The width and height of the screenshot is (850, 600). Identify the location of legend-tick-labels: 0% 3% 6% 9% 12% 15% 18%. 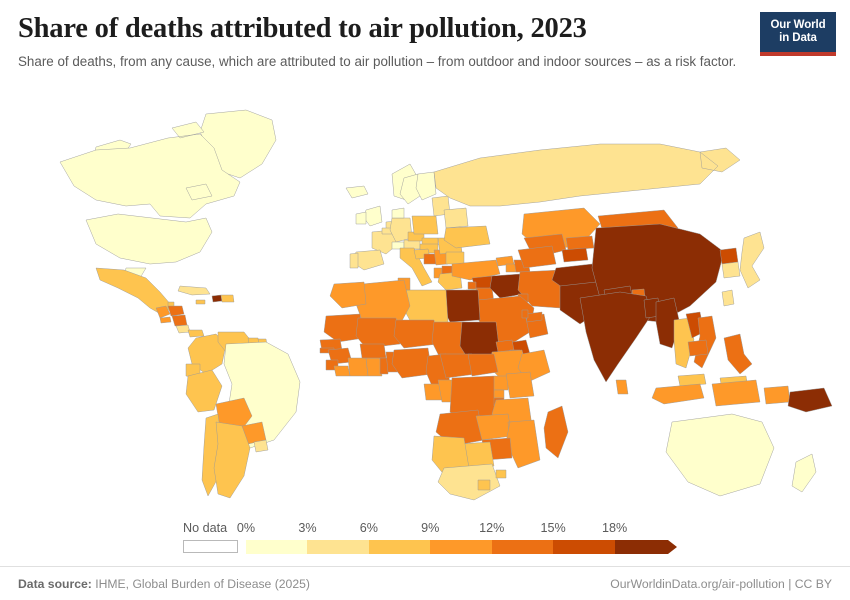
(456, 529).